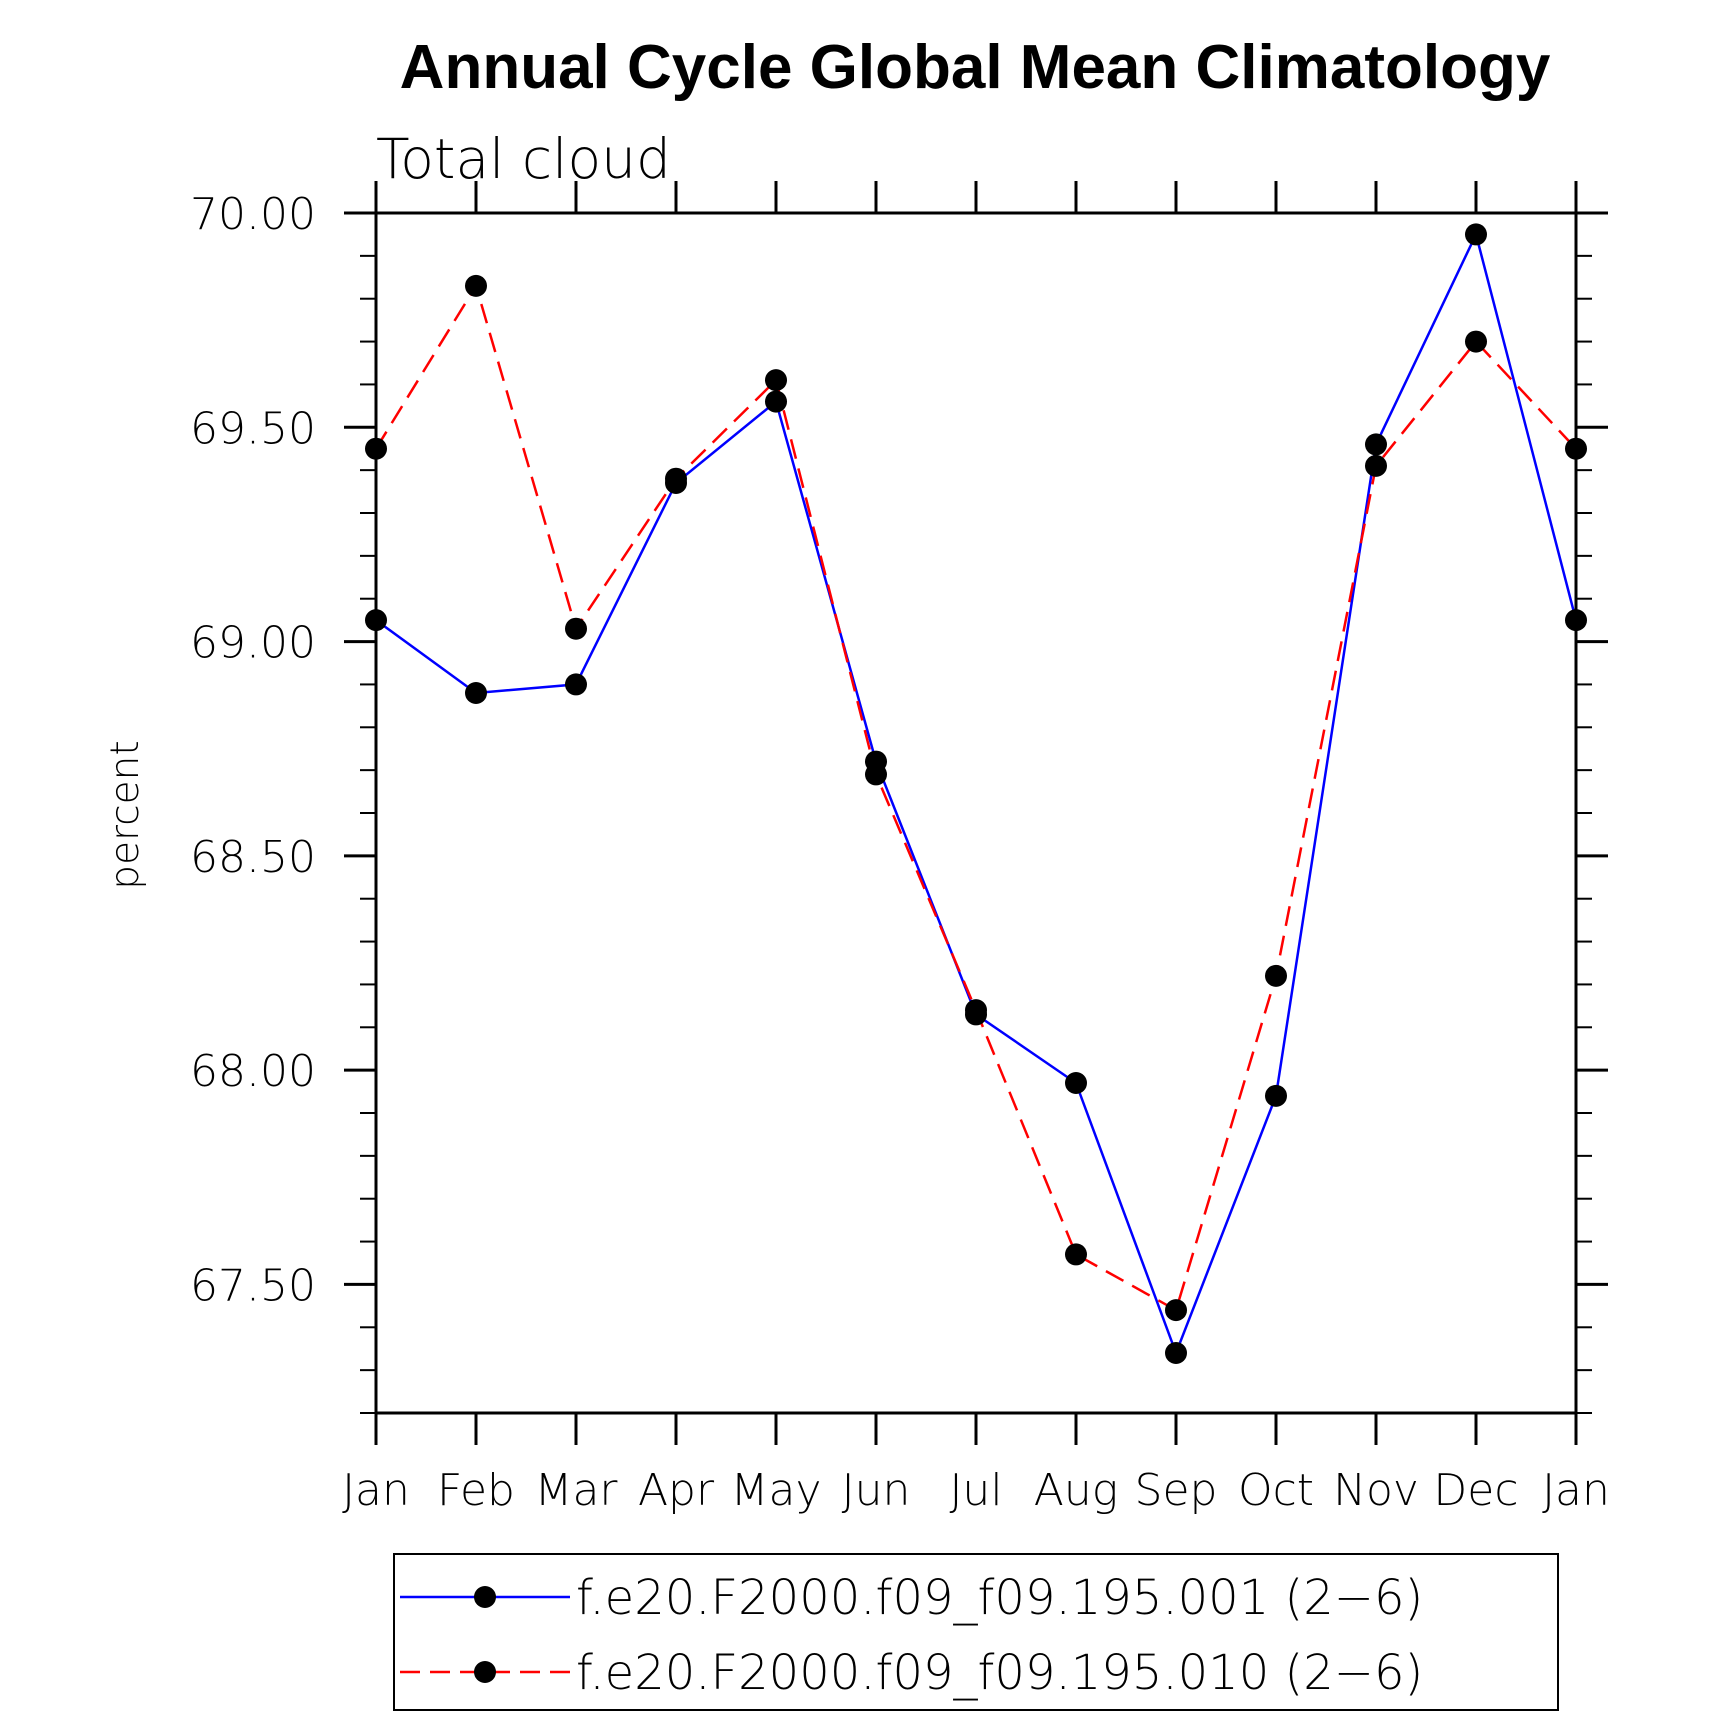 The width and height of the screenshot is (1710, 1713). I want to click on x-tick-label: Dec, so click(1475, 1490).